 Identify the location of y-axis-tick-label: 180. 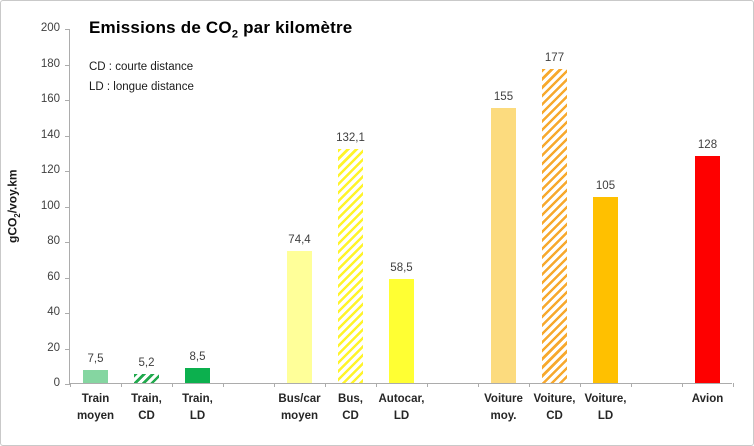
(50, 63).